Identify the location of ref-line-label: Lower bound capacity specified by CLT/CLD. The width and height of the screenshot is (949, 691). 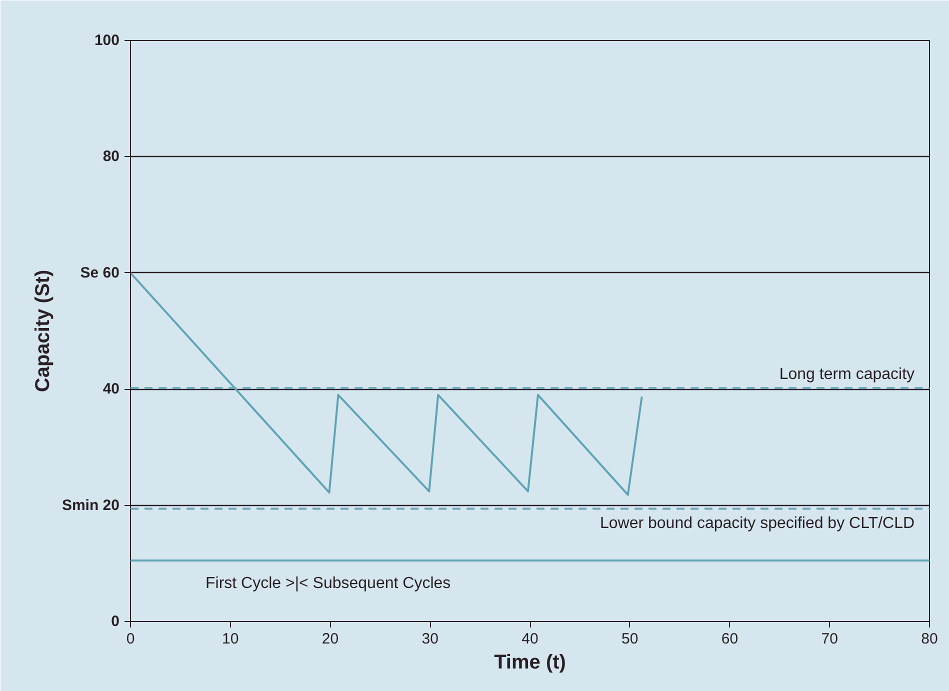
(757, 523).